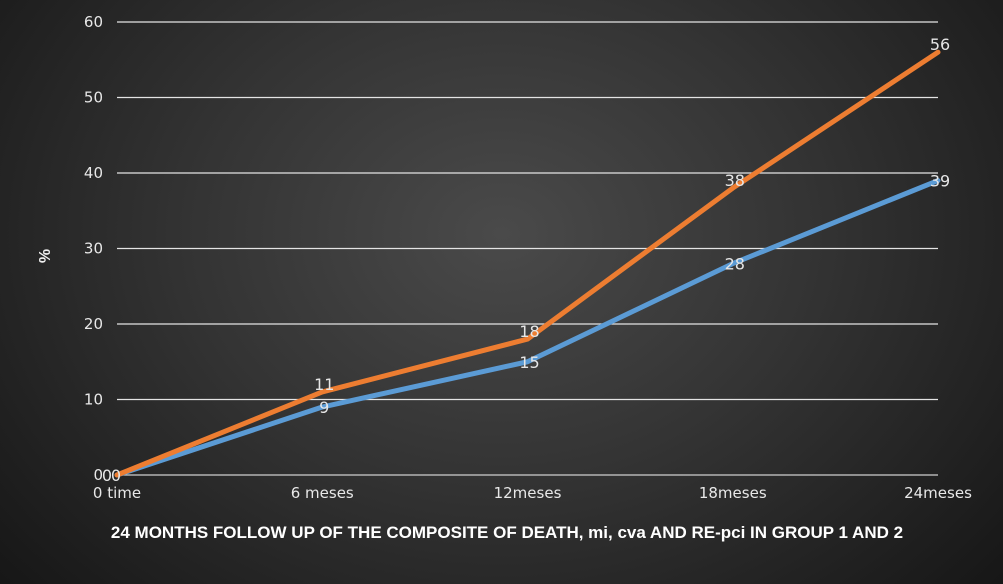  I want to click on data-label: 28, so click(735, 264).